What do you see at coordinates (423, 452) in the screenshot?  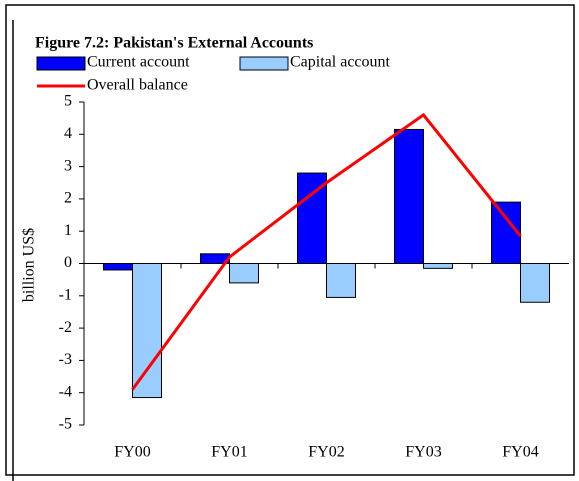 I see `x-tick-label: FY03` at bounding box center [423, 452].